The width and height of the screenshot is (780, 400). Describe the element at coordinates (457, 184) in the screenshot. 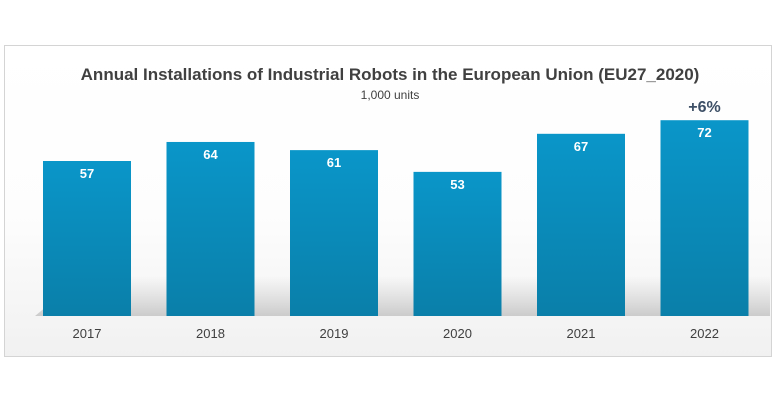

I see `data-label-2020: 53` at that location.